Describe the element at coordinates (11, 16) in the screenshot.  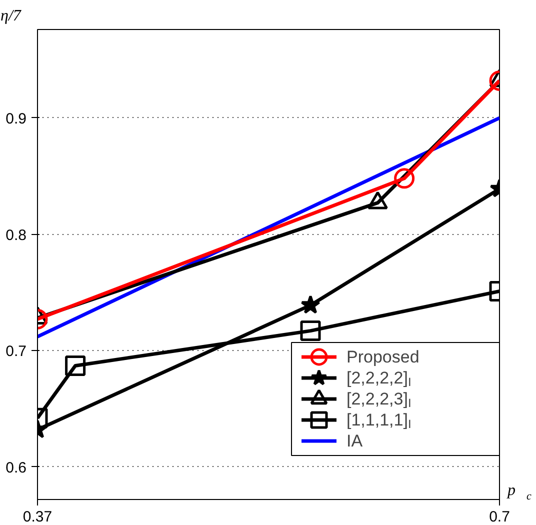
I see `y-axis-title: η/7` at that location.